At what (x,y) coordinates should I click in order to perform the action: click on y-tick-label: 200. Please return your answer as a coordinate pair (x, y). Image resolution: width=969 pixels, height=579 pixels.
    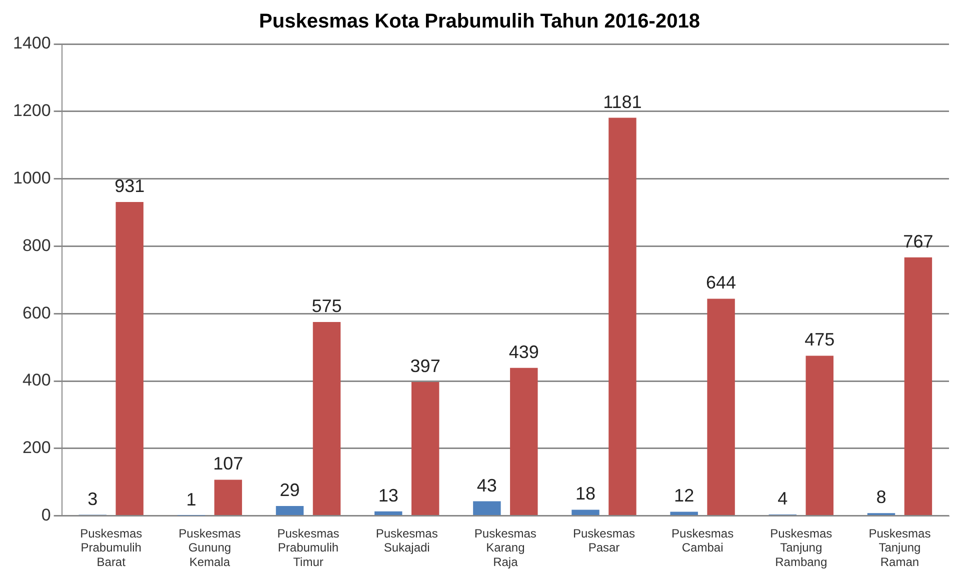
    Looking at the image, I should click on (36, 448).